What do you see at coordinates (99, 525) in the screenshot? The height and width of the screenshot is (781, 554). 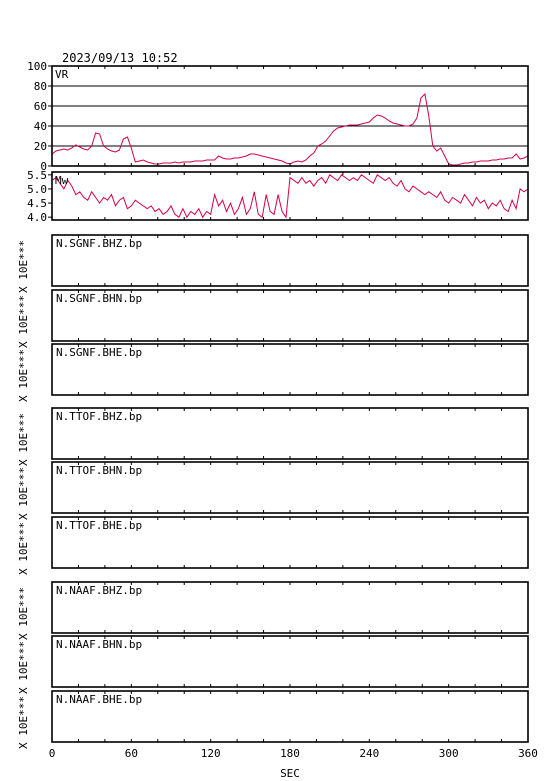 I see `trace-label: N.TTOF.BHE.bp` at bounding box center [99, 525].